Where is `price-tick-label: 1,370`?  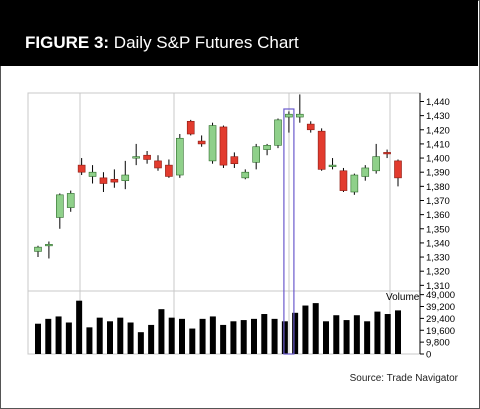 price-tick-label: 1,370 is located at coordinates (438, 201).